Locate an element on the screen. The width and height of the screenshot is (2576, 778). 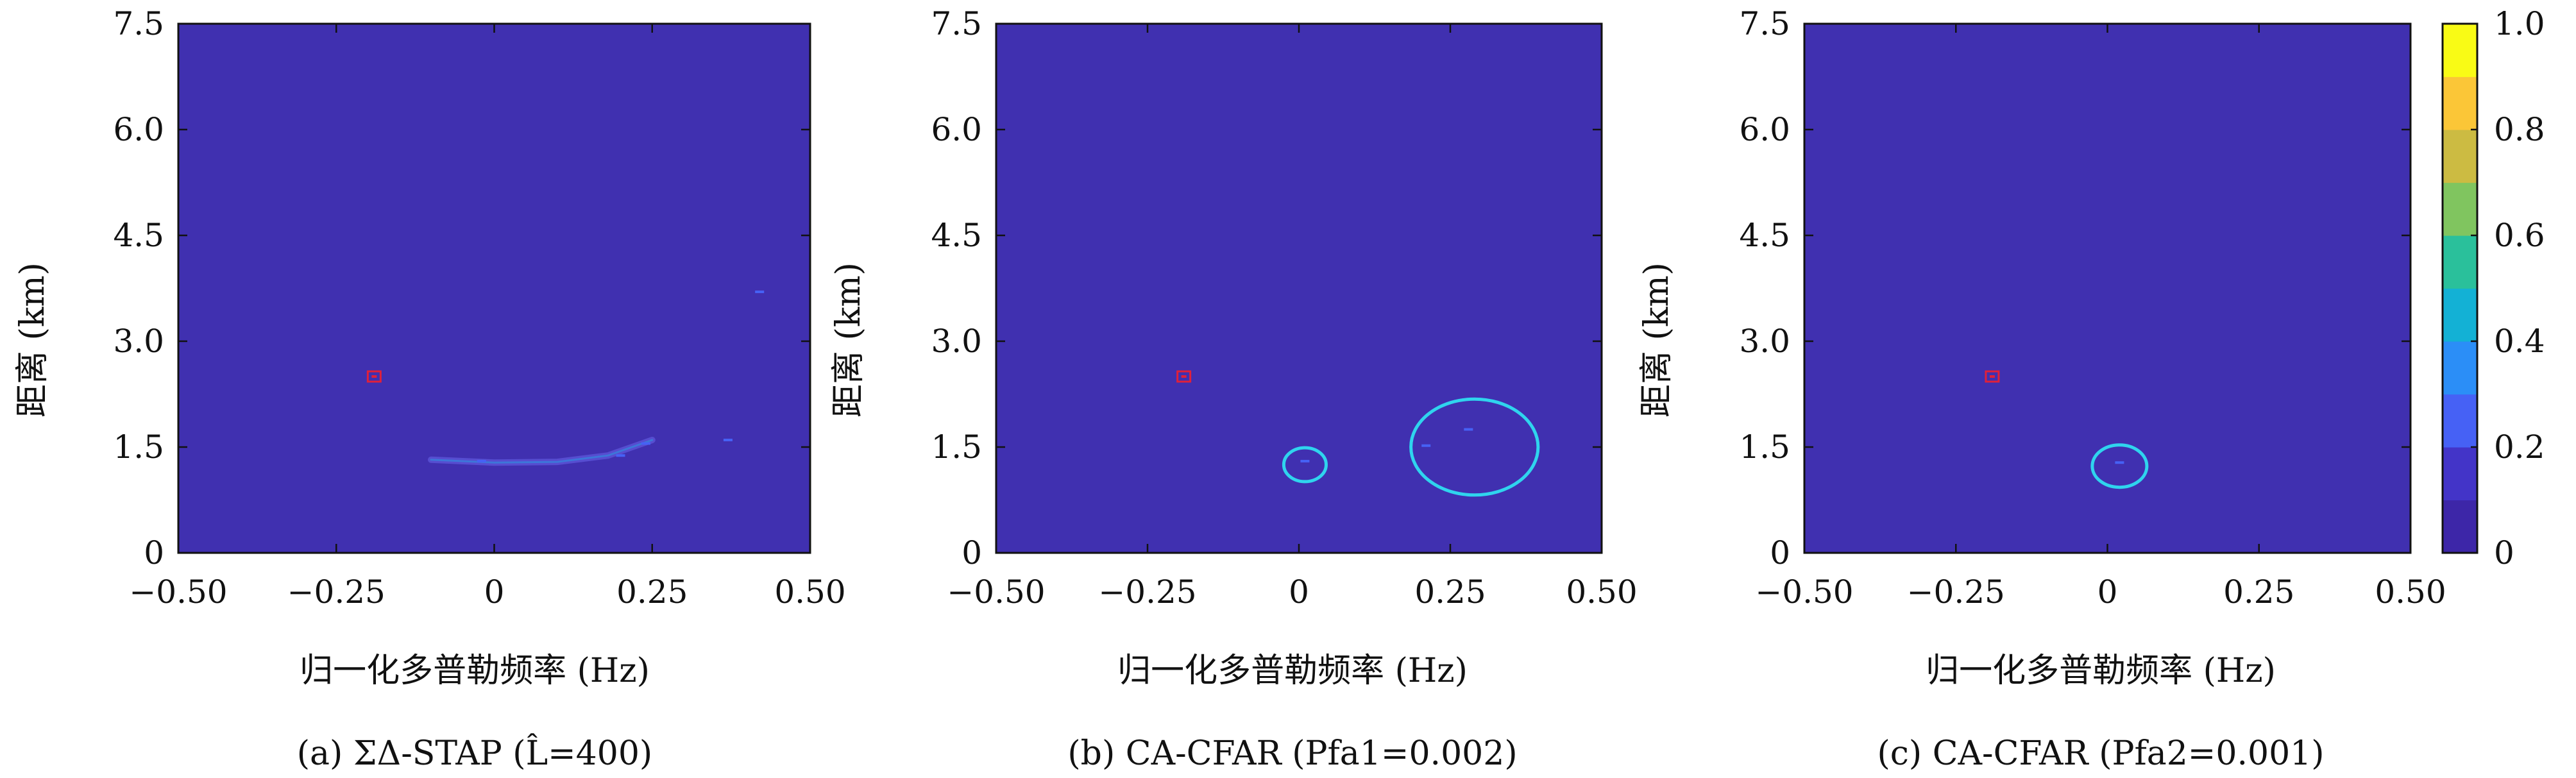
xlabel-b: 归一化多普勒频率 (Hz) is located at coordinates (1292, 671).